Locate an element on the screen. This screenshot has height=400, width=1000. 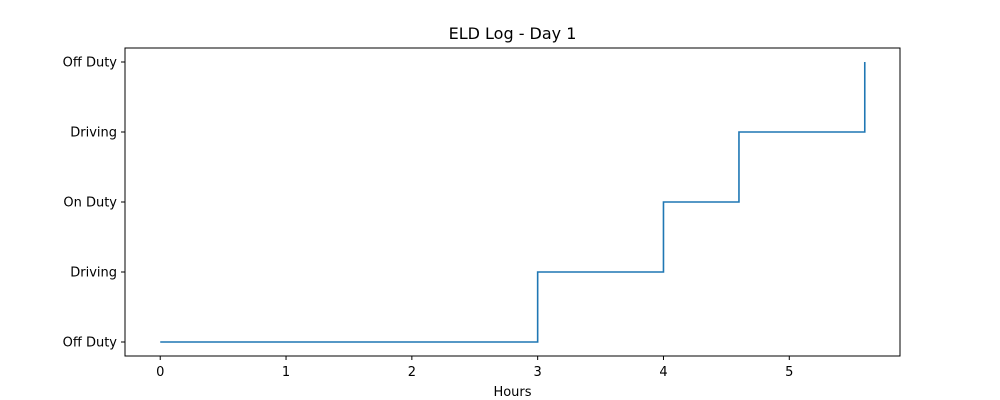
x-tick-label-4: 4 is located at coordinates (663, 372).